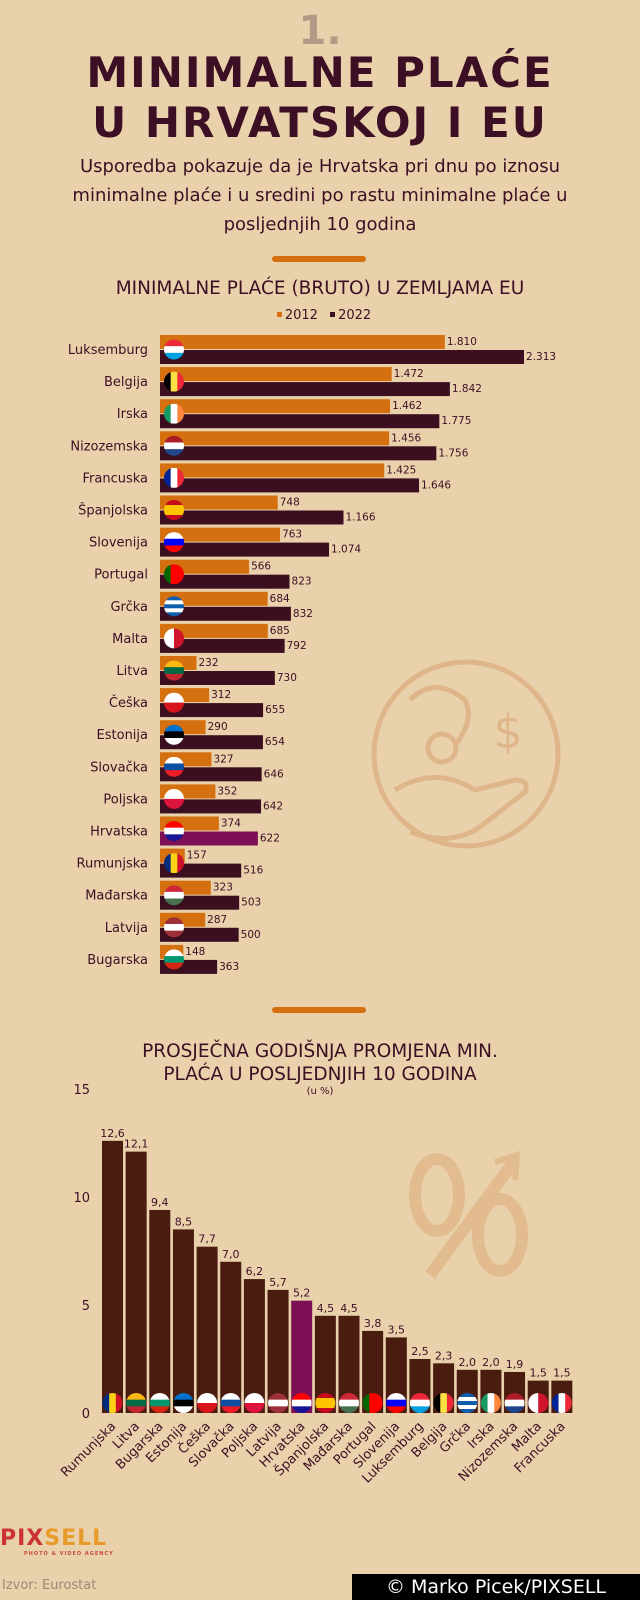 The width and height of the screenshot is (640, 1600). What do you see at coordinates (355, 315) in the screenshot?
I see `legend-label-2022: 2022` at bounding box center [355, 315].